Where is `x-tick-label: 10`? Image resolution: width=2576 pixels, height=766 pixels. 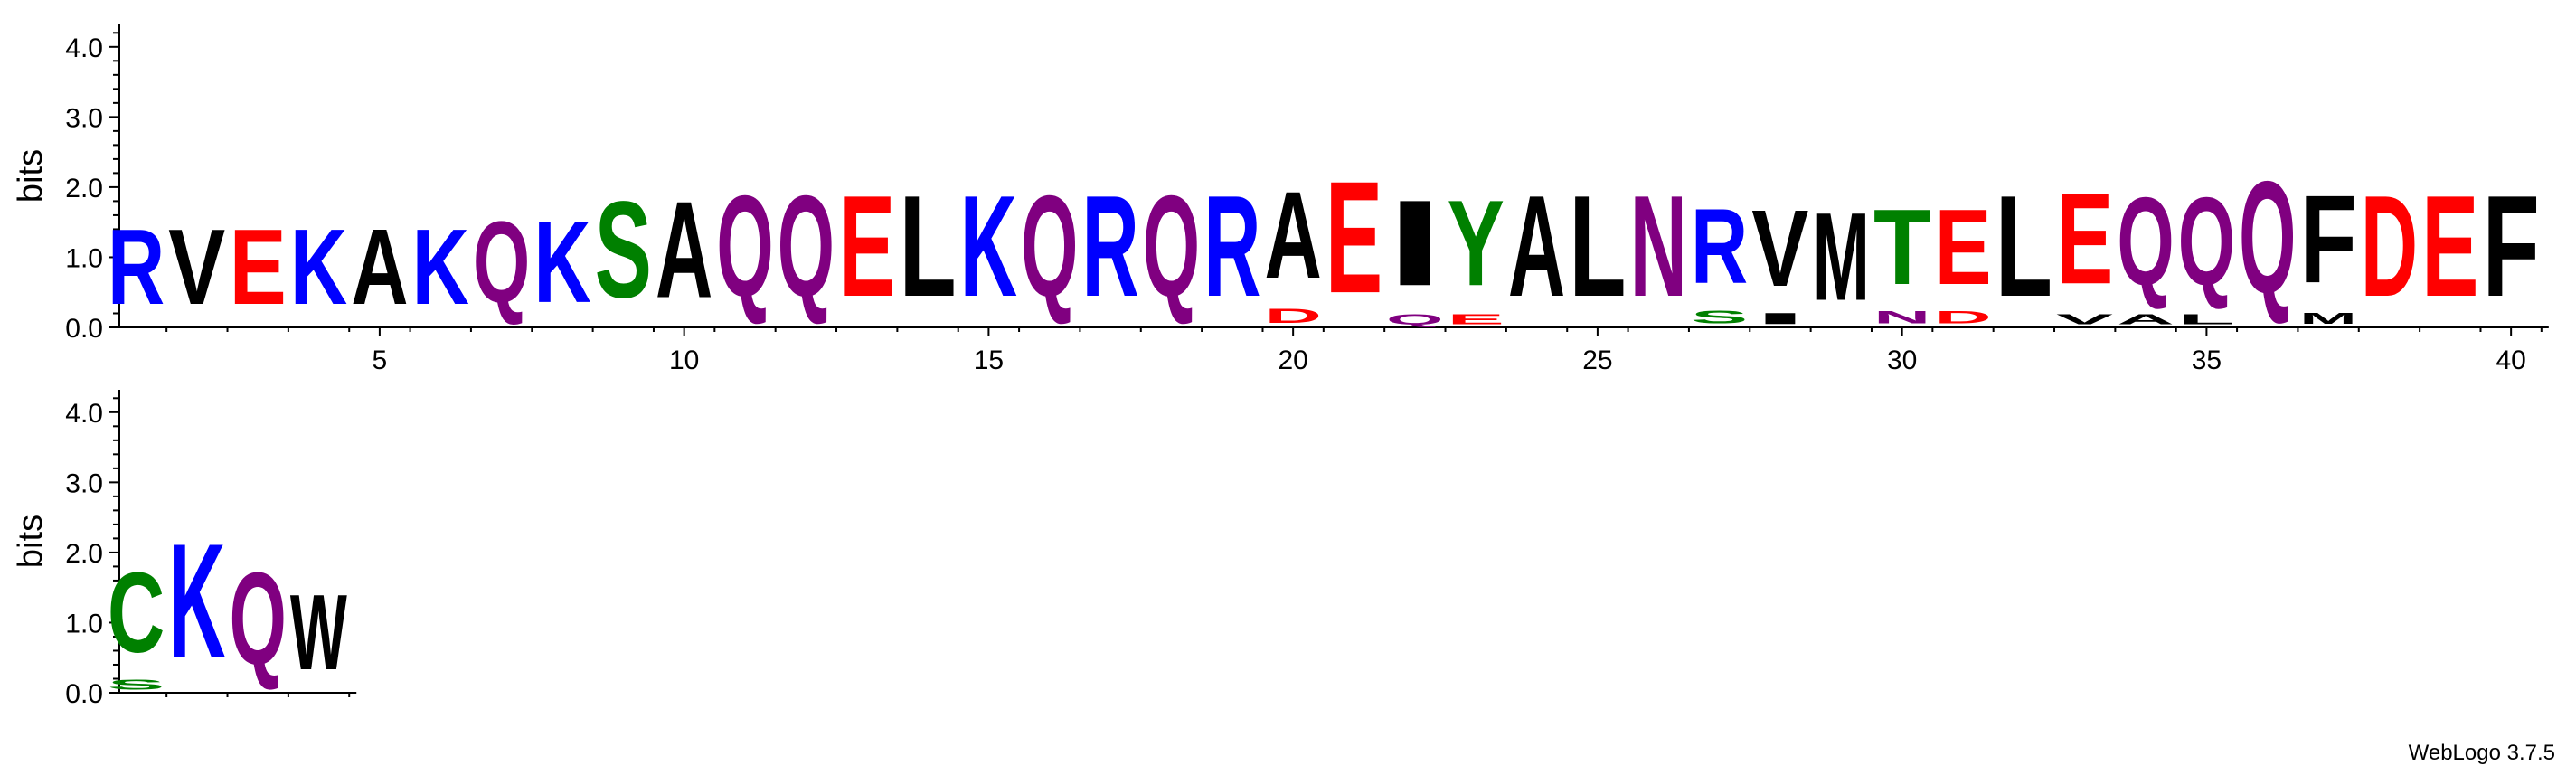 x-tick-label: 10 is located at coordinates (684, 360).